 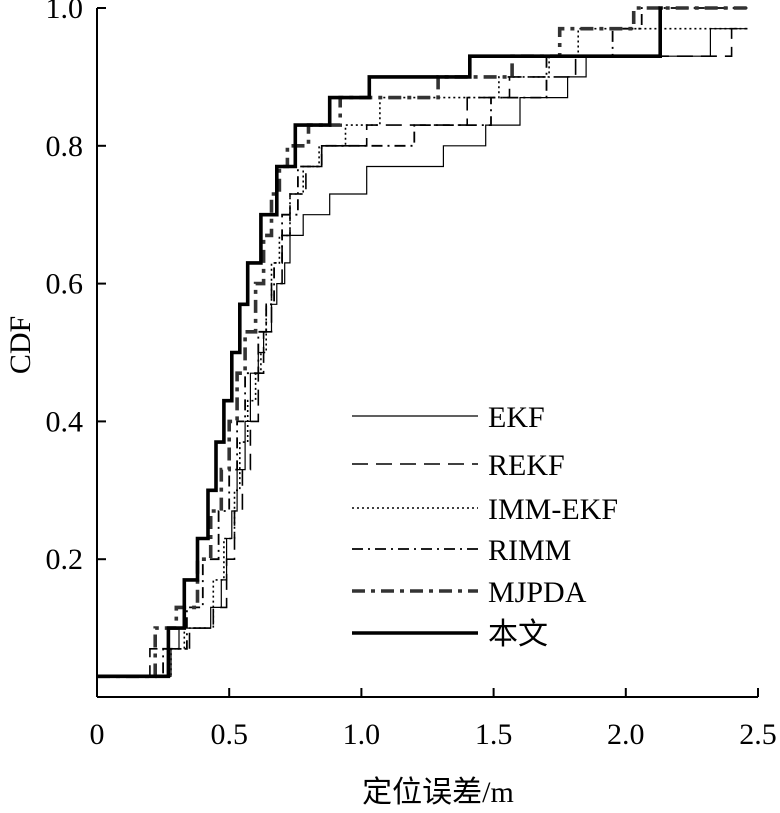 What do you see at coordinates (65, 146) in the screenshot?
I see `y-tick-label: 0.8` at bounding box center [65, 146].